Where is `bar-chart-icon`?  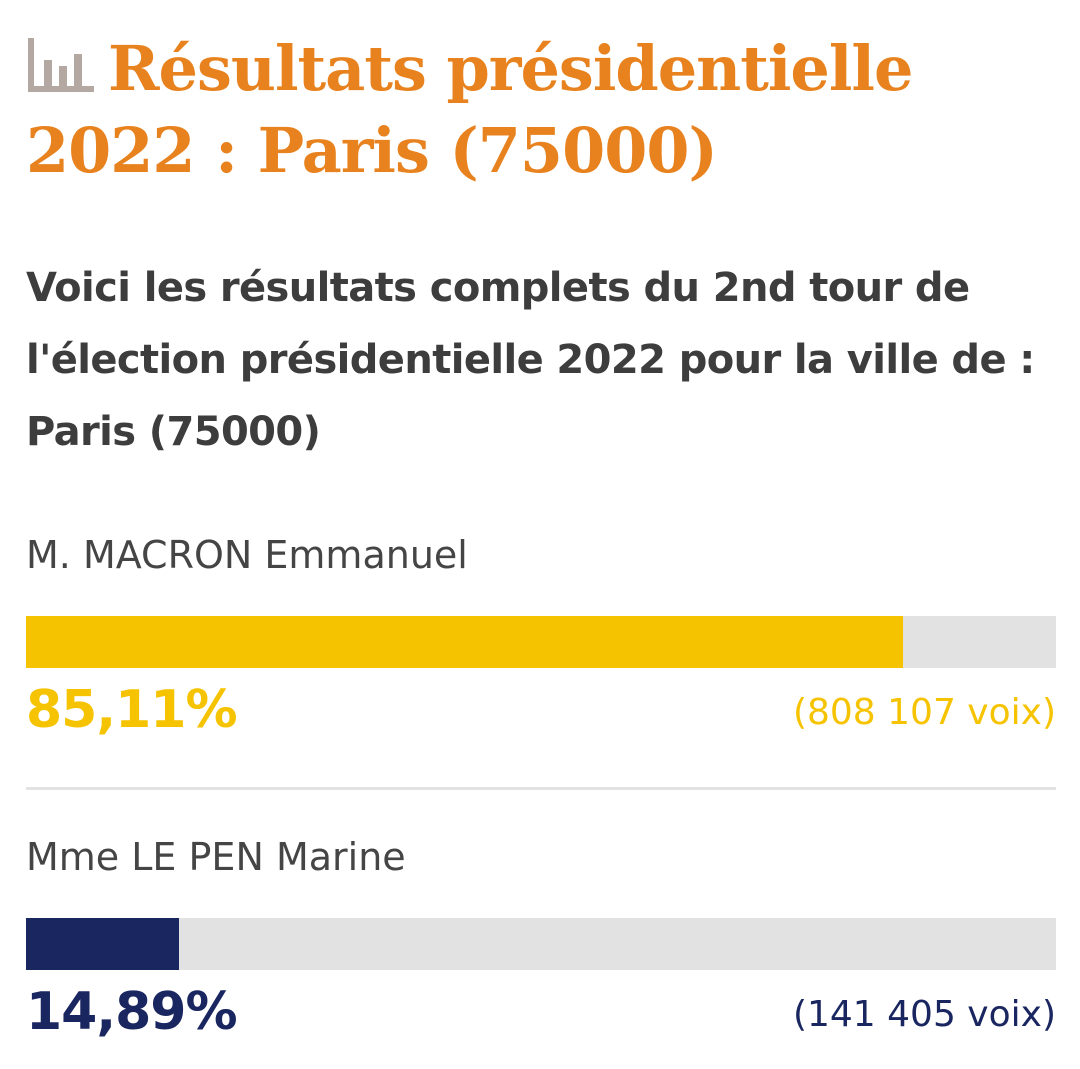
bar-chart-icon is located at coordinates (61, 73).